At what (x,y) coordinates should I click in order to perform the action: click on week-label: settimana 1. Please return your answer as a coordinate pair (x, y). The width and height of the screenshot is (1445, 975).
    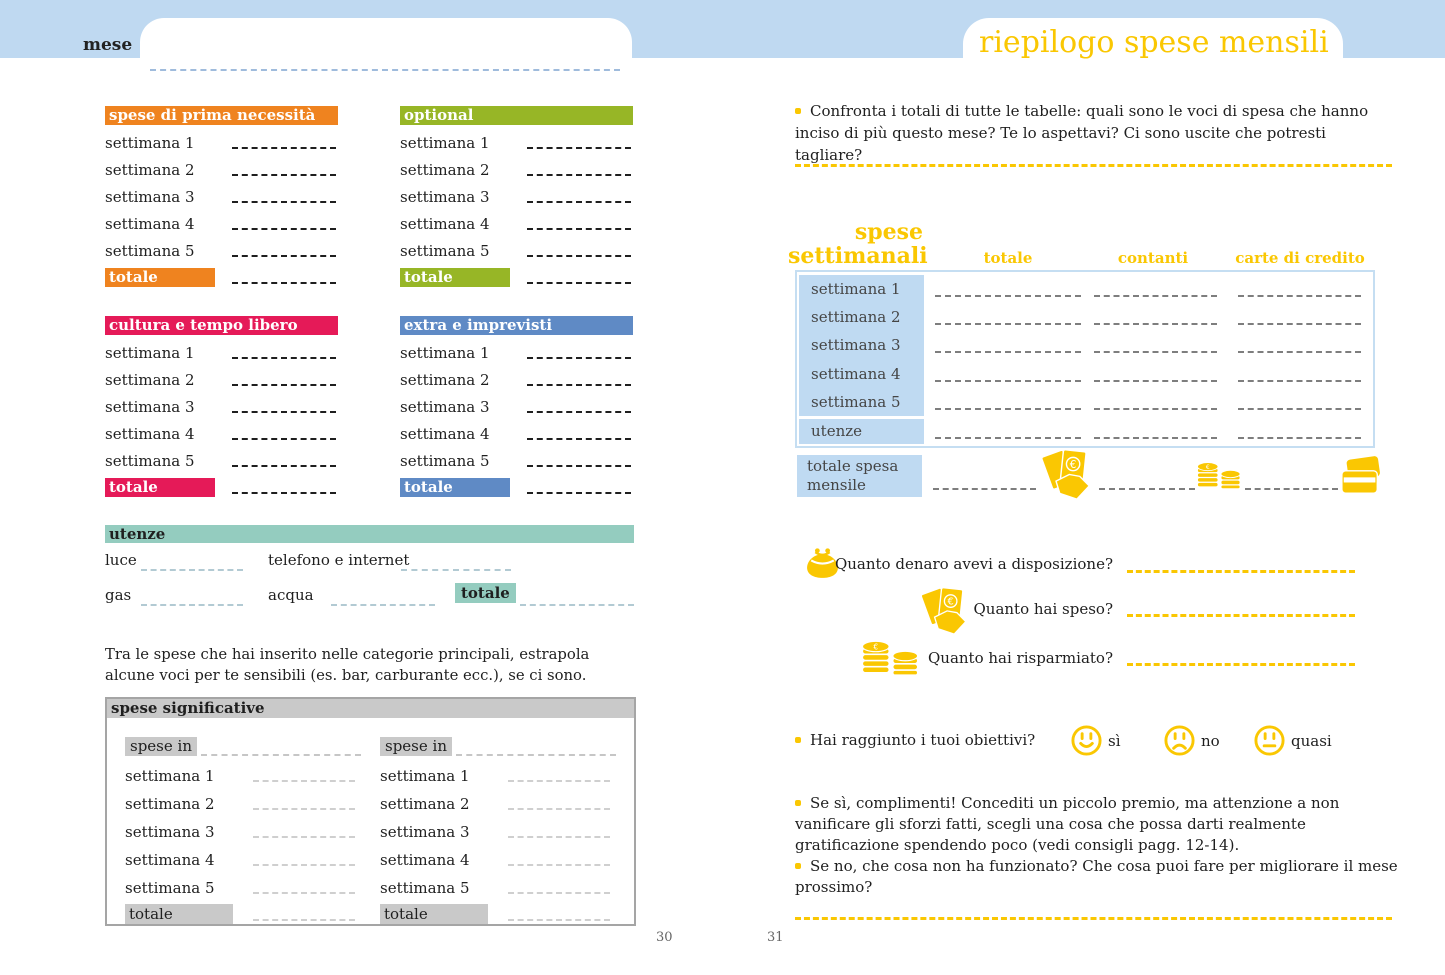
    Looking at the image, I should click on (445, 143).